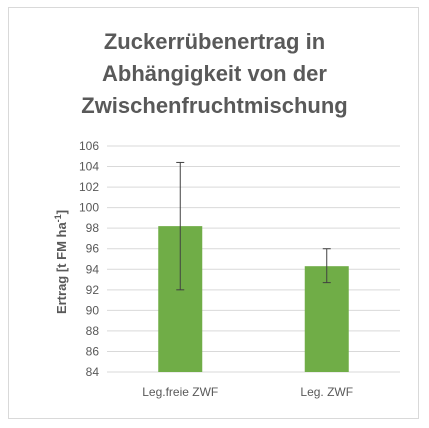 The image size is (429, 428). What do you see at coordinates (326, 319) in the screenshot?
I see `bar` at bounding box center [326, 319].